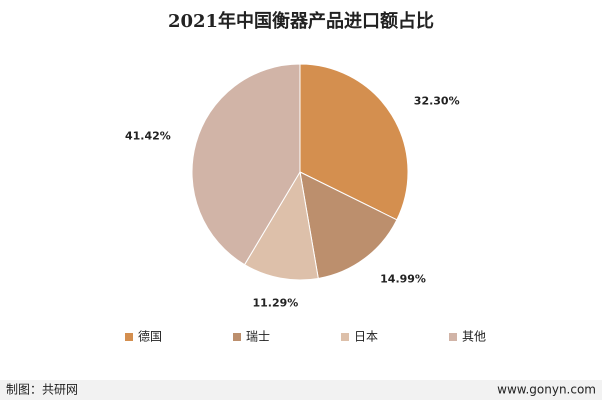 The height and width of the screenshot is (400, 602). I want to click on value-label: 11.29%, so click(276, 303).